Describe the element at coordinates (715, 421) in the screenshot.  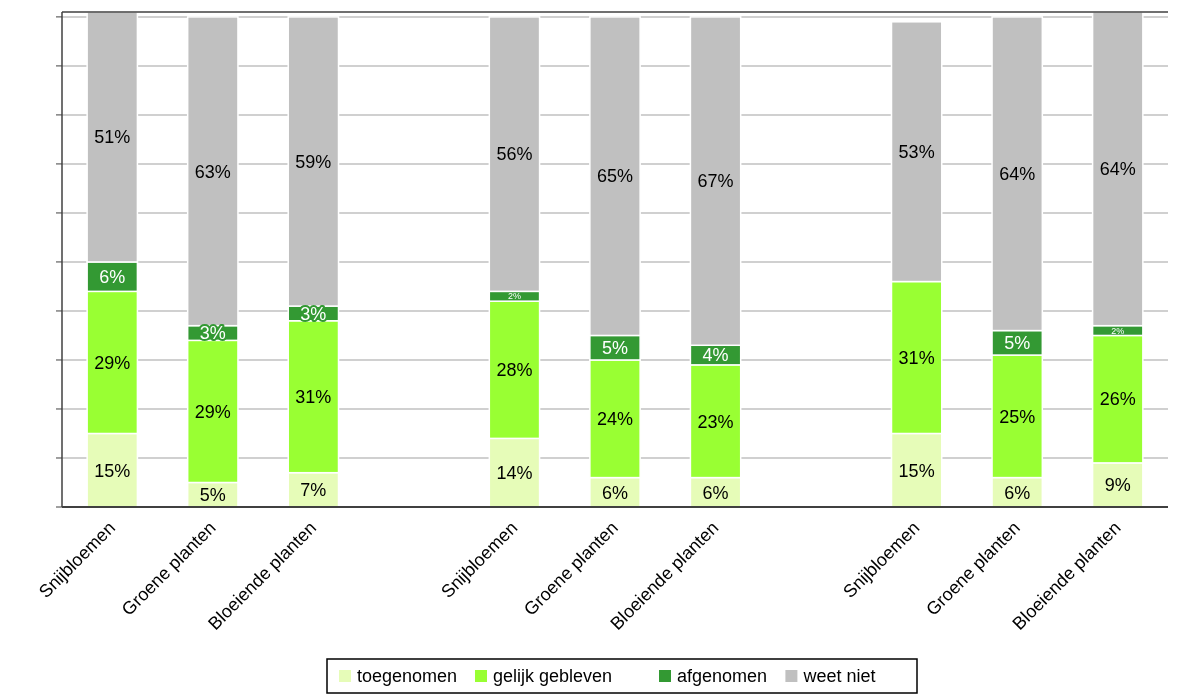
I see `data-label: 23%` at that location.